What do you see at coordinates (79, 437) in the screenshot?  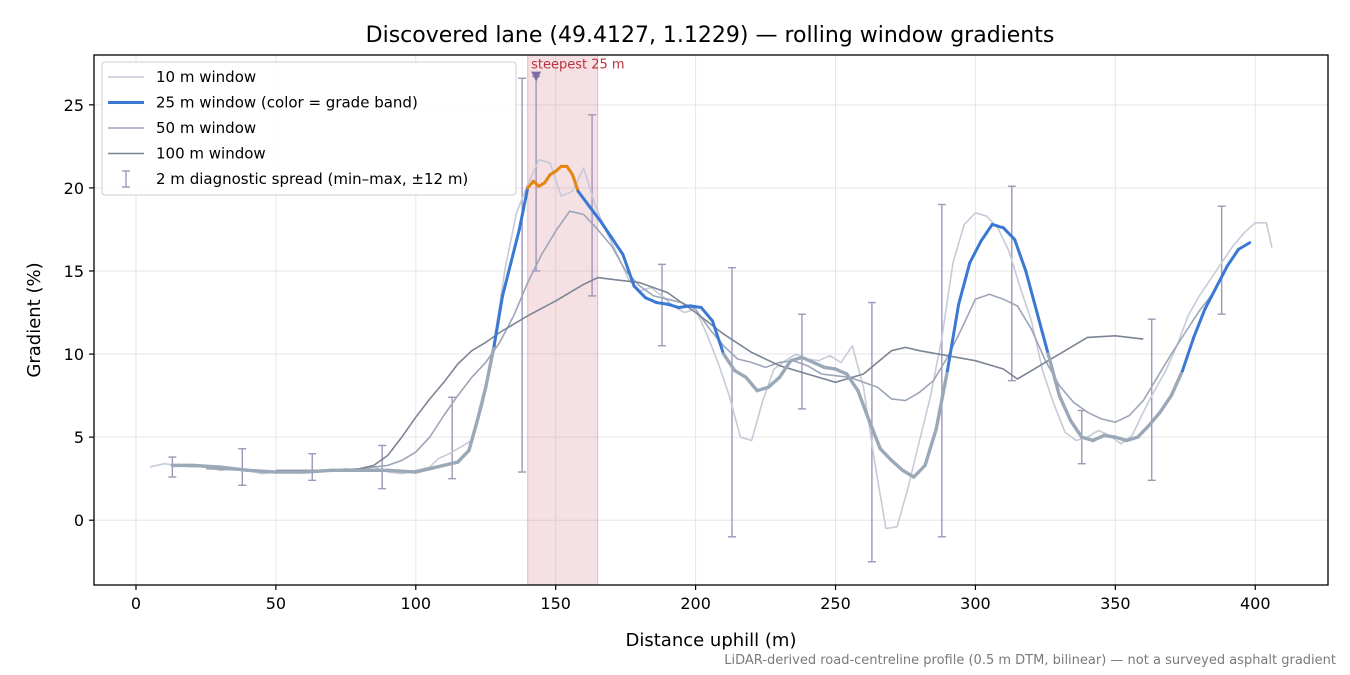 I see `y-tick-label: 5` at bounding box center [79, 437].